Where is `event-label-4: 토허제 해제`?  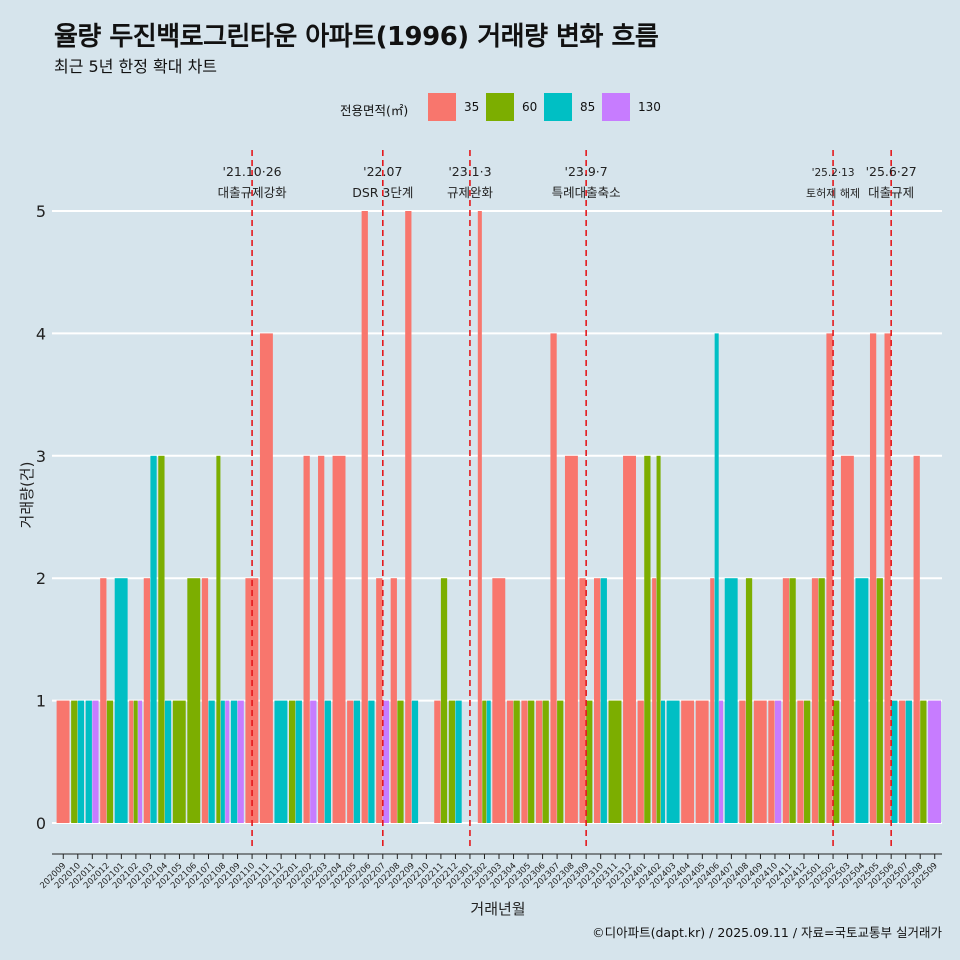
event-label-4: 토허제 해제 is located at coordinates (833, 193).